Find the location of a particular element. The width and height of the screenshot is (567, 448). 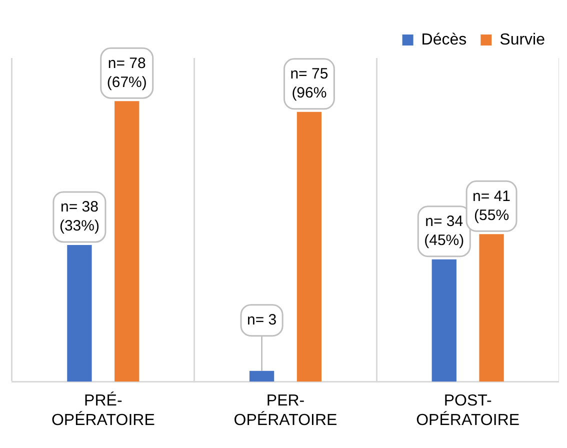

data-label: n= 41 (55% is located at coordinates (491, 206).